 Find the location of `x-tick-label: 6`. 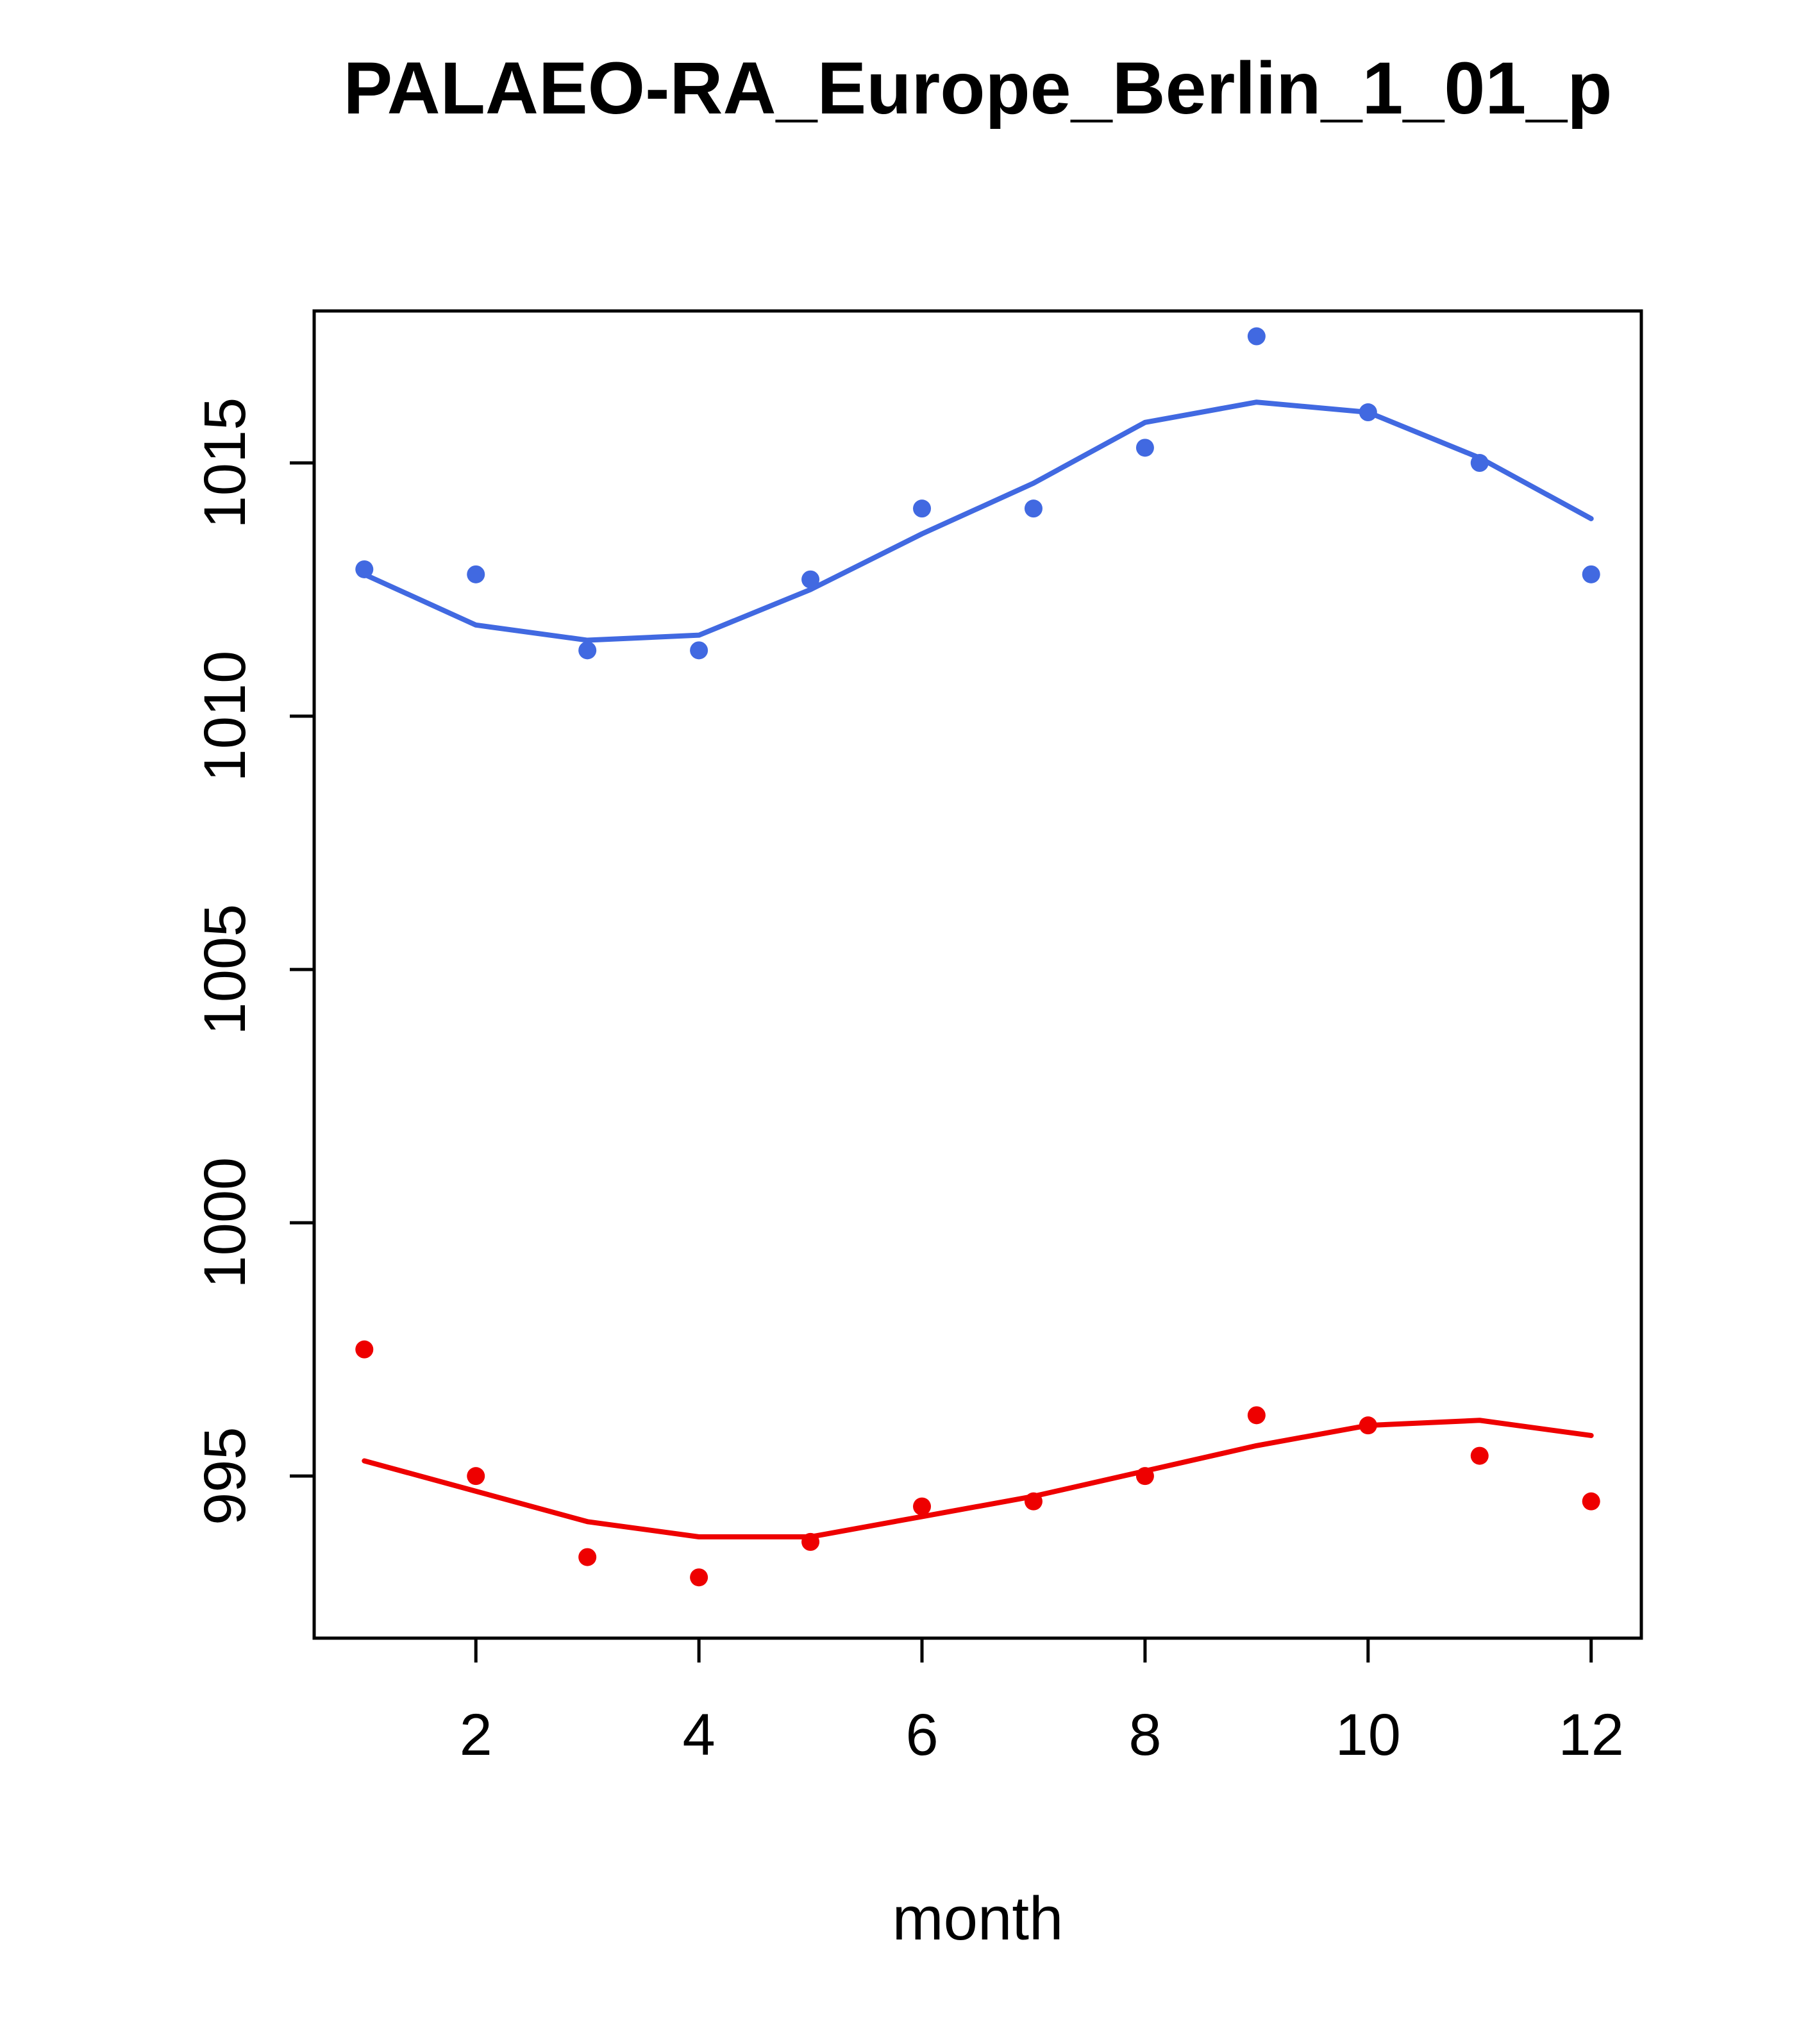

x-tick-label: 6 is located at coordinates (922, 1735).